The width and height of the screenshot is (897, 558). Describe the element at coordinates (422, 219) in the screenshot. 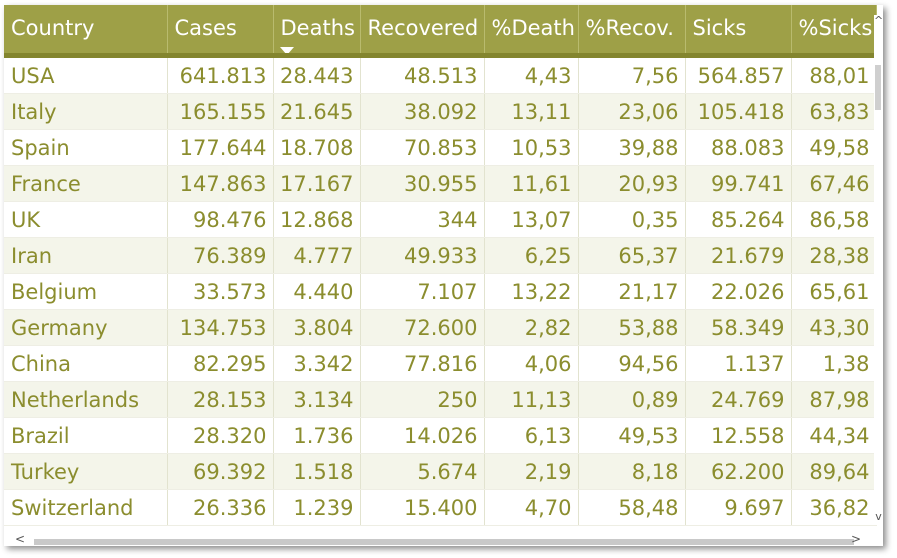

I see `cell-recovered: 344` at that location.